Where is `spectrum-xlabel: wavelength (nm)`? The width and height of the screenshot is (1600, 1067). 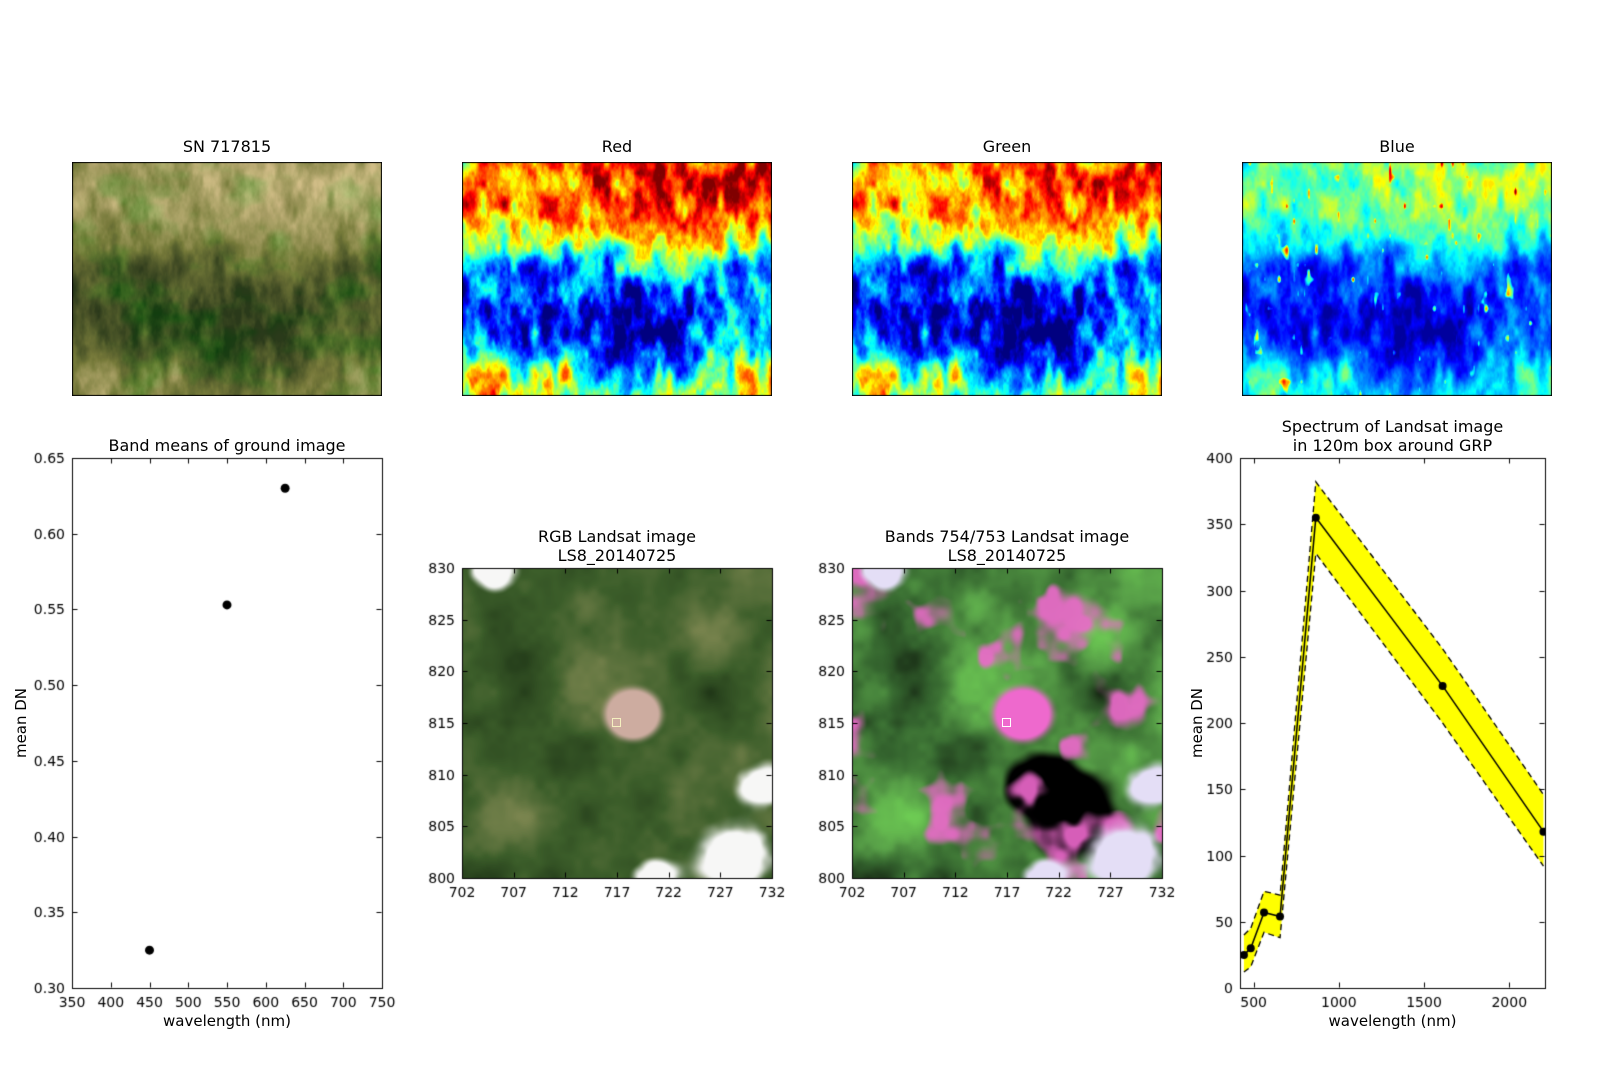 spectrum-xlabel: wavelength (nm) is located at coordinates (1392, 1021).